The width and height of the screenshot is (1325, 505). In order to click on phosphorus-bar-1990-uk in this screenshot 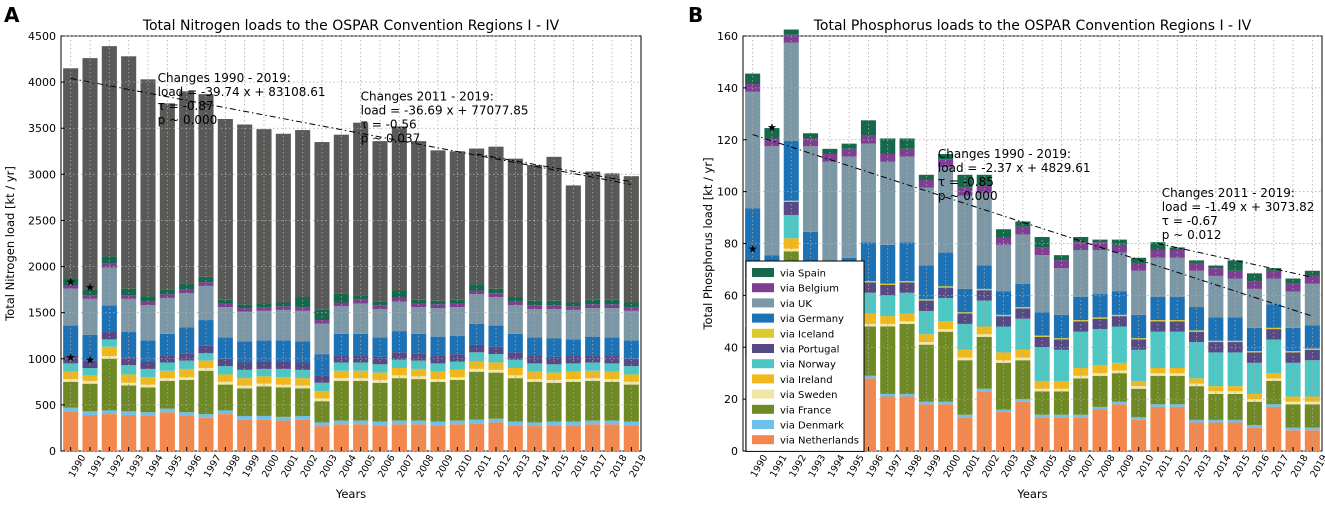, I will do `click(753, 150)`.